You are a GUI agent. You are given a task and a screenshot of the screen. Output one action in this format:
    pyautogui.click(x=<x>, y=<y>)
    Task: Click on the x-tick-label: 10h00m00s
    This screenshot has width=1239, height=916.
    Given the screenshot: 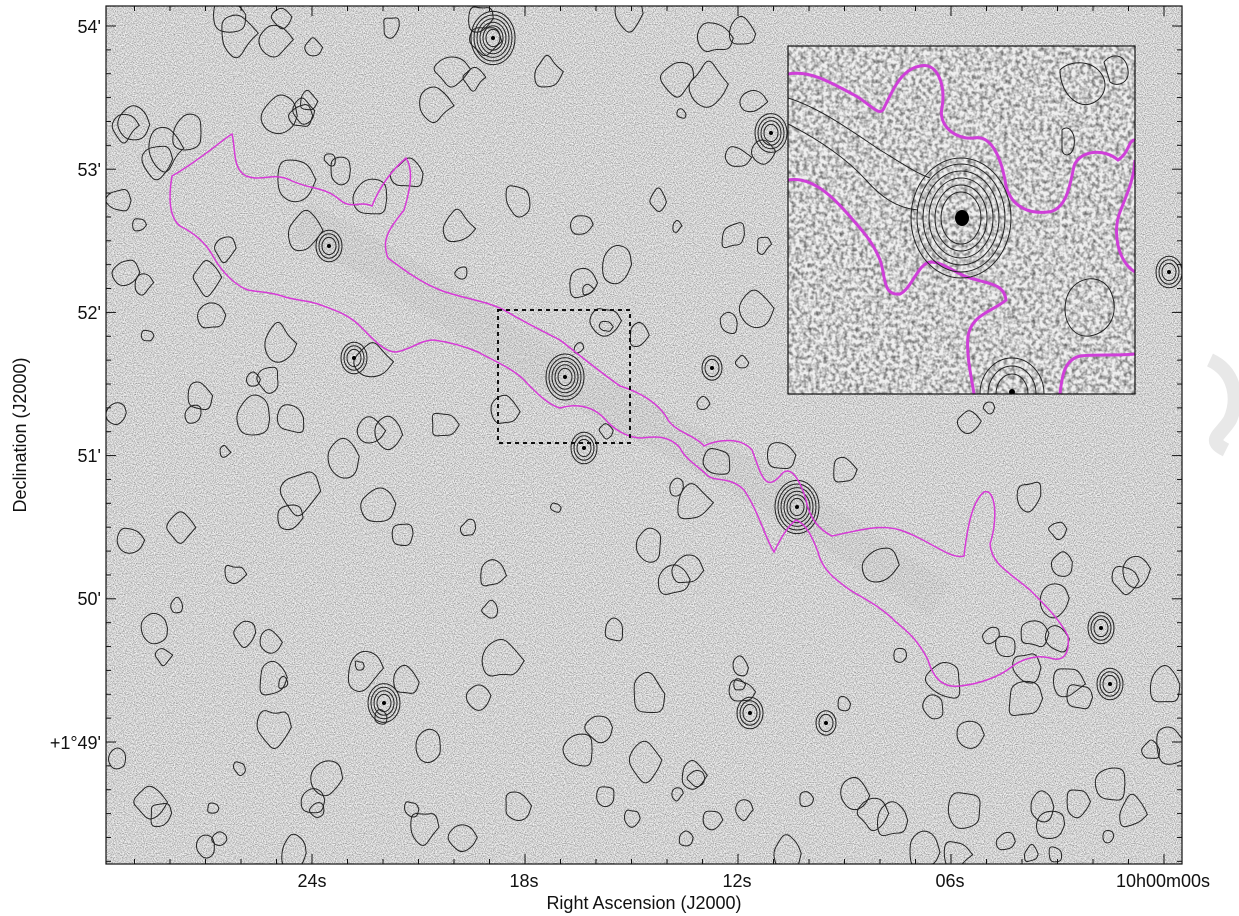 What is the action you would take?
    pyautogui.click(x=1163, y=881)
    